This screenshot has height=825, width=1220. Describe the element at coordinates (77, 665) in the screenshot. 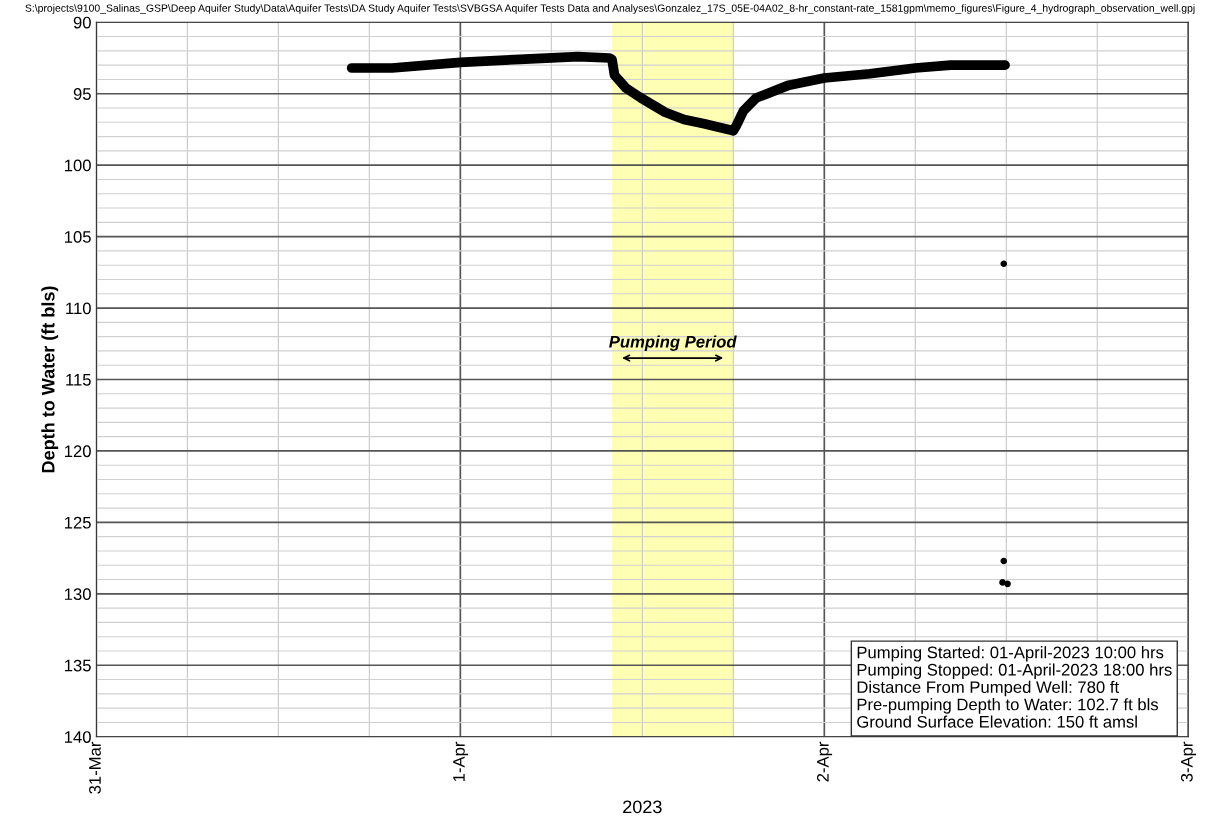

I see `y-tick-label: 135` at that location.